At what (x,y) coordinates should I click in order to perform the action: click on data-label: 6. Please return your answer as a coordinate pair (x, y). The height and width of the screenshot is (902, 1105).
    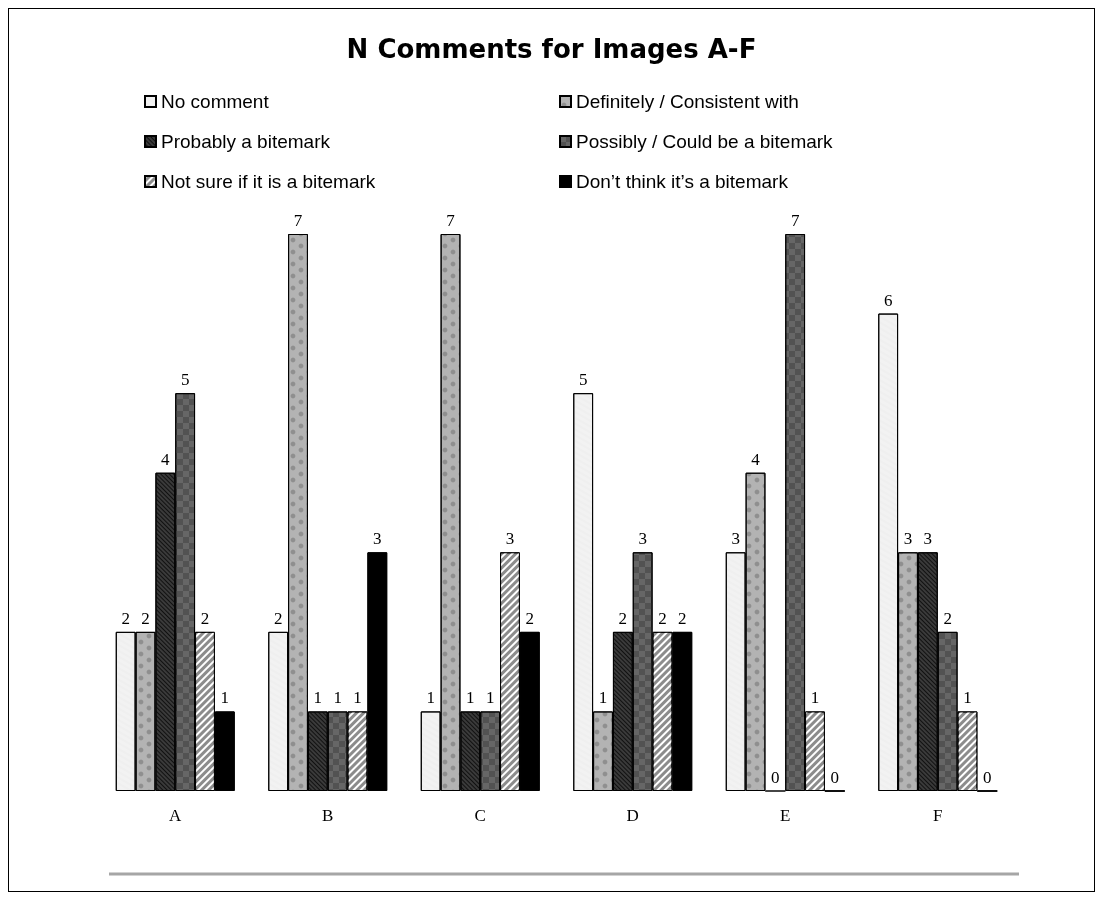
    Looking at the image, I should click on (888, 300).